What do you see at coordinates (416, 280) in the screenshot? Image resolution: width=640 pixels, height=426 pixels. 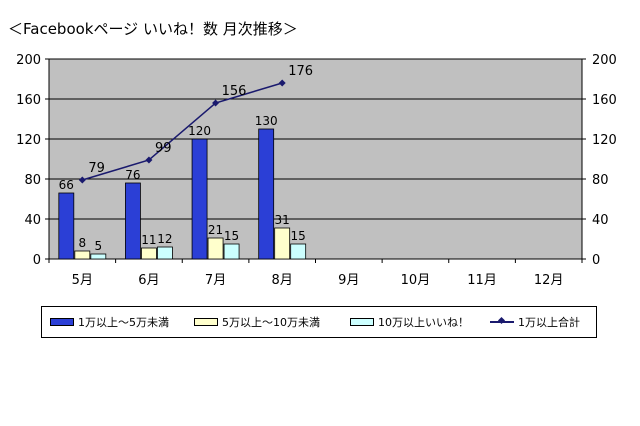 I see `x-tick-label: 10月` at bounding box center [416, 280].